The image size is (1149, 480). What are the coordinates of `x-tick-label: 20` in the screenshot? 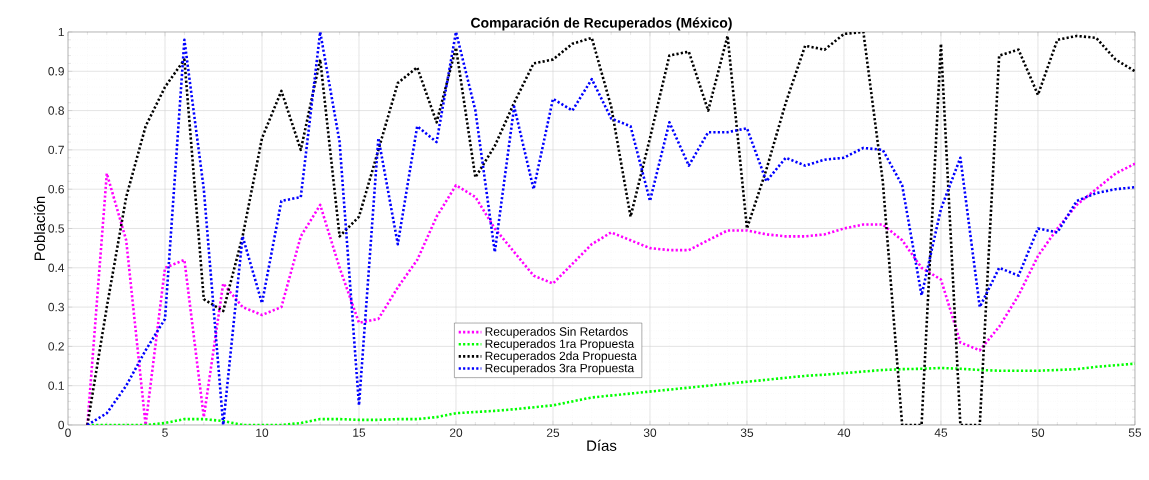 It's located at (456, 432).